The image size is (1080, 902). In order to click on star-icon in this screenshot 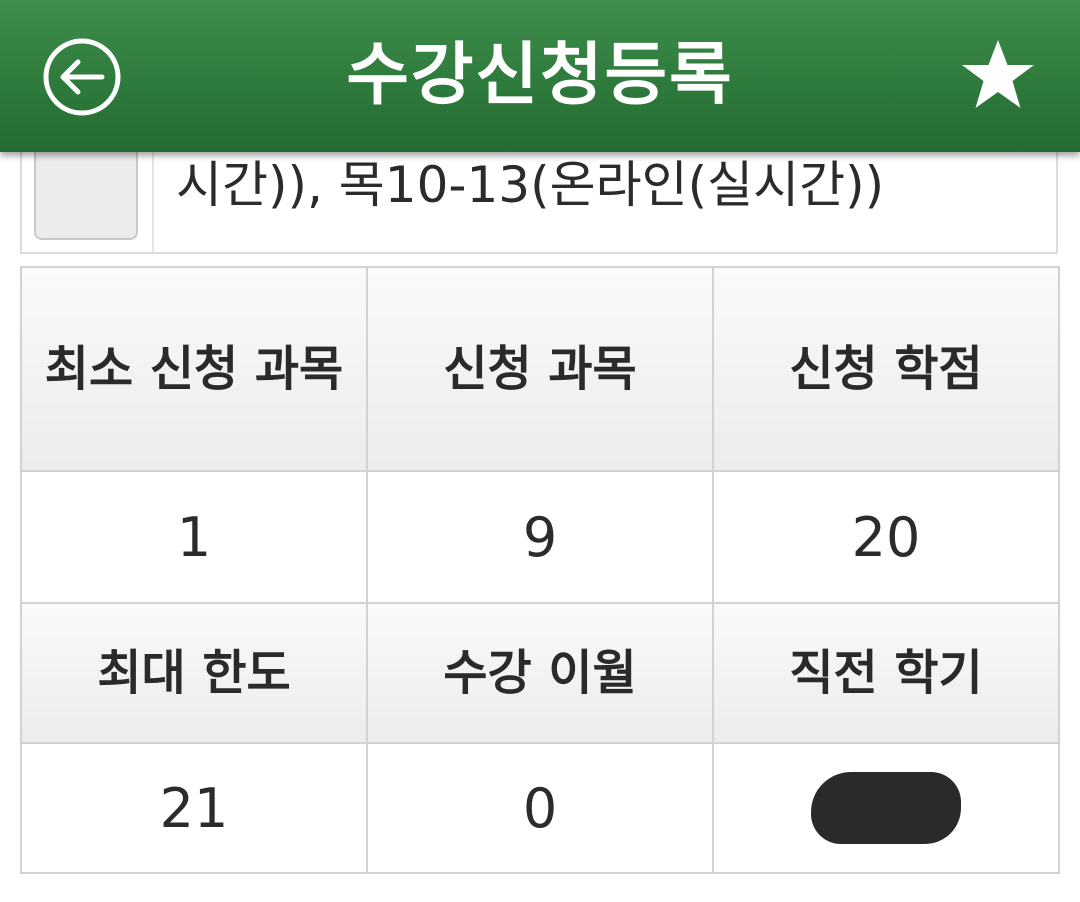, I will do `click(998, 74)`.